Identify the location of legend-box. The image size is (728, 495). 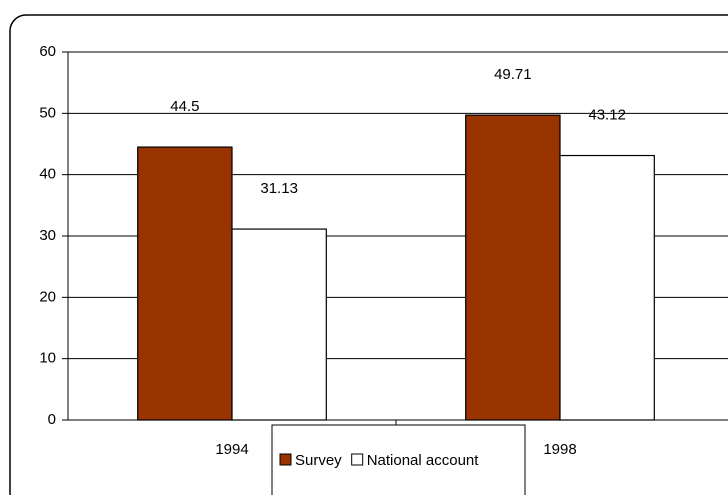
(398, 459).